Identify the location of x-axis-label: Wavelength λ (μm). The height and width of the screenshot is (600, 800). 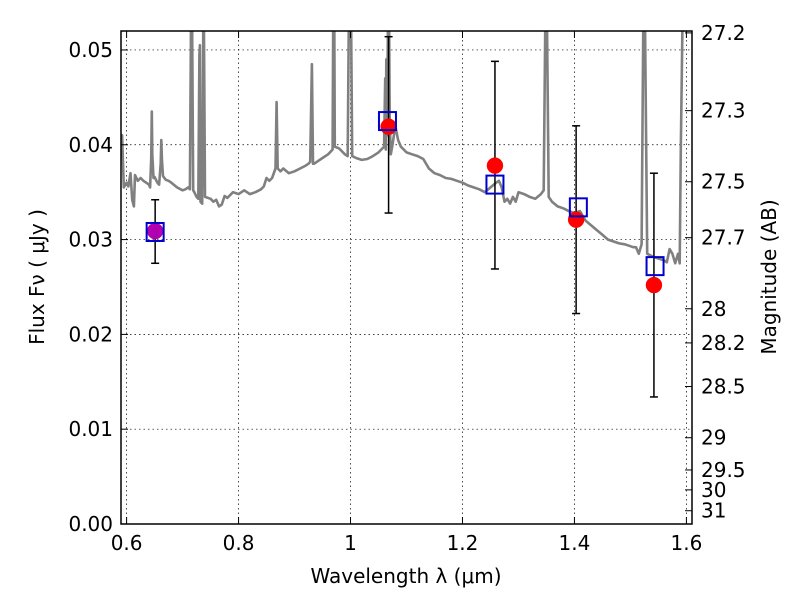
(405, 576).